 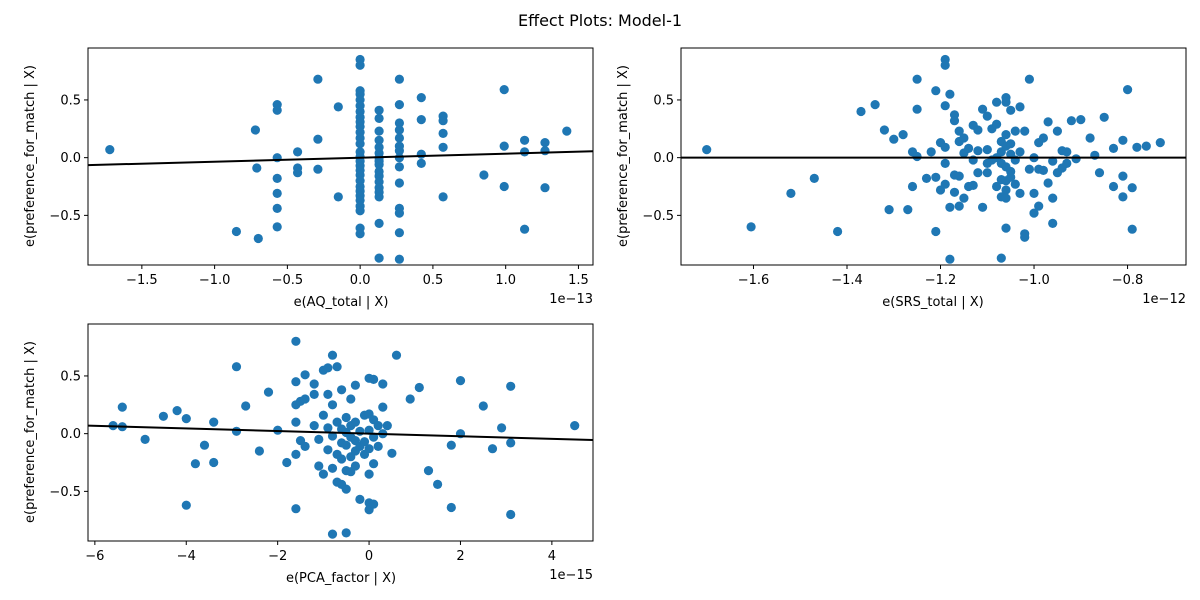 I want to click on x-tick-label: −2, so click(x=277, y=556).